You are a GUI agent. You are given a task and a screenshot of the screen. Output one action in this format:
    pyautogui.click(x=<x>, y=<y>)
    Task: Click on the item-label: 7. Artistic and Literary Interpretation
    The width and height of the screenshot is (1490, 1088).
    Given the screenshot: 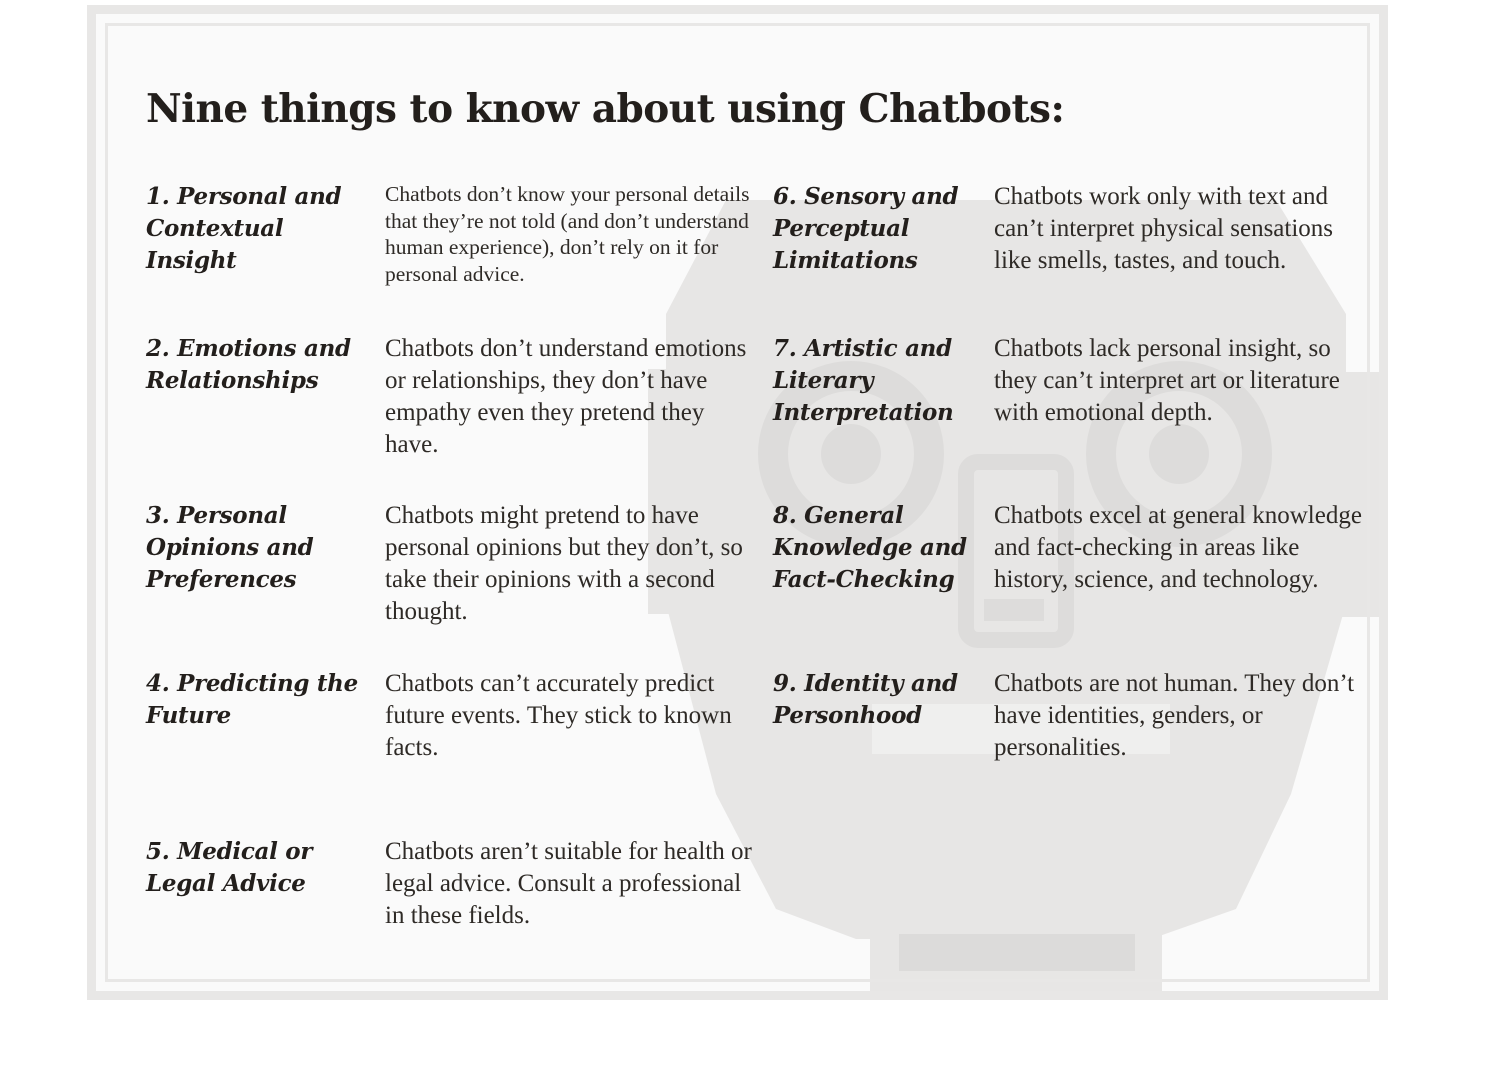 What is the action you would take?
    pyautogui.click(x=863, y=380)
    